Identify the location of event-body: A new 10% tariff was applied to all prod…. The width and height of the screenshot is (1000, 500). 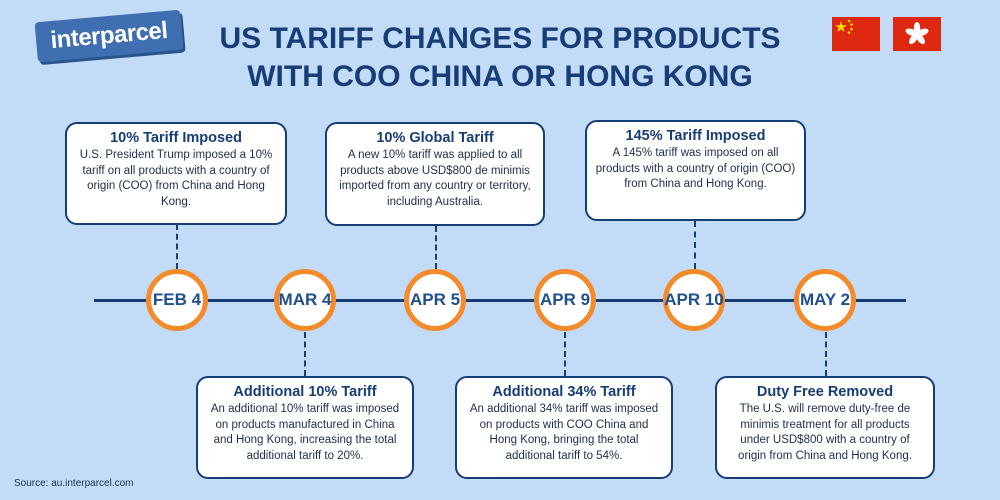
(435, 178).